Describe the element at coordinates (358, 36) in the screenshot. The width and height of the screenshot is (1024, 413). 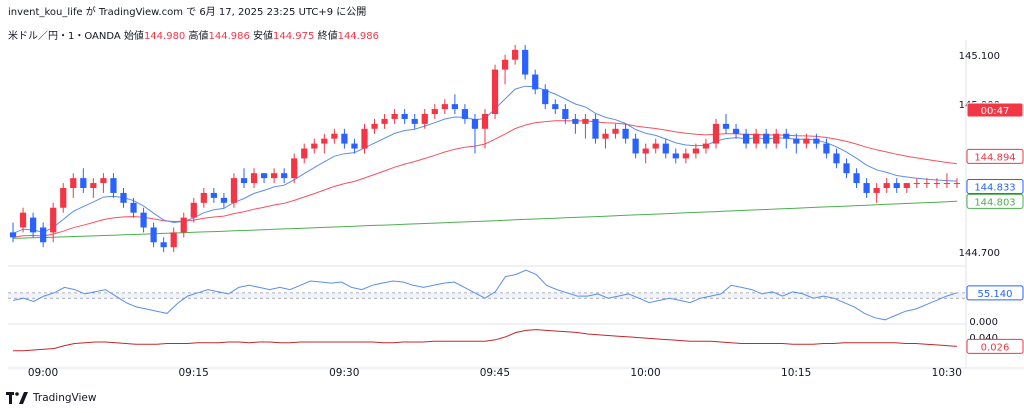
I see `close-value: 144.986` at that location.